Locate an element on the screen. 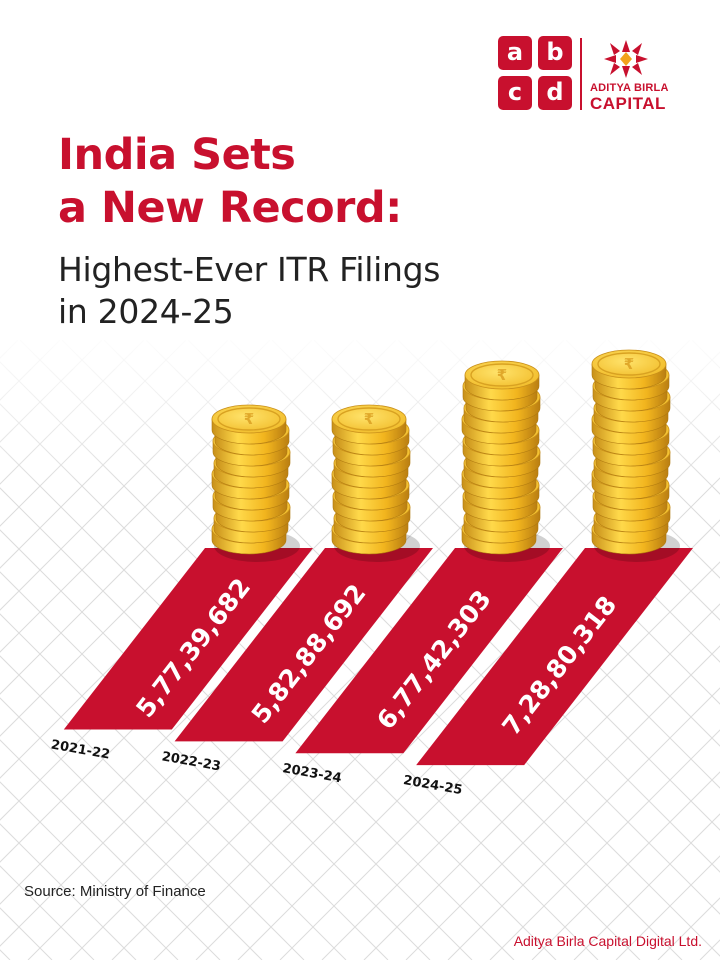 Image resolution: width=720 pixels, height=960 pixels. logo-tile-d: d is located at coordinates (555, 93).